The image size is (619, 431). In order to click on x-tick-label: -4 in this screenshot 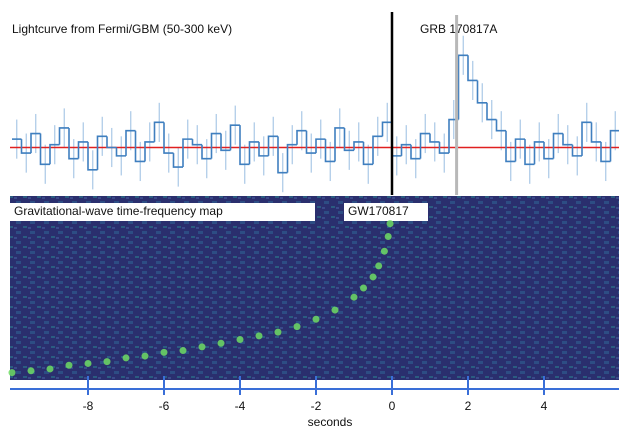, I will do `click(240, 406)`.